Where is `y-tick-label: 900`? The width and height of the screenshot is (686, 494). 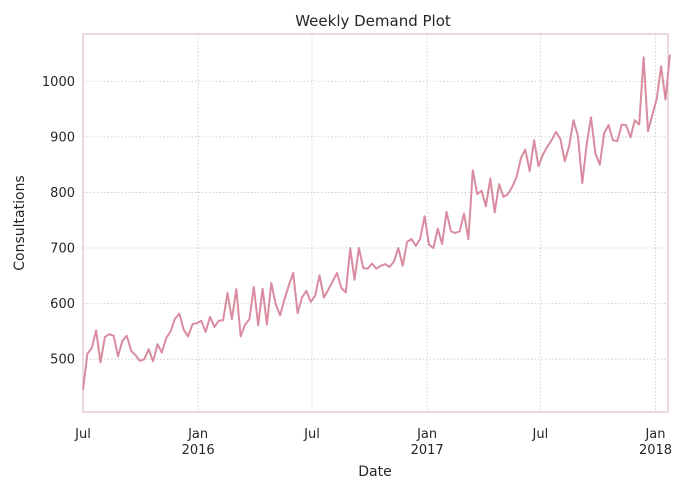 y-tick-label: 900 is located at coordinates (62, 137).